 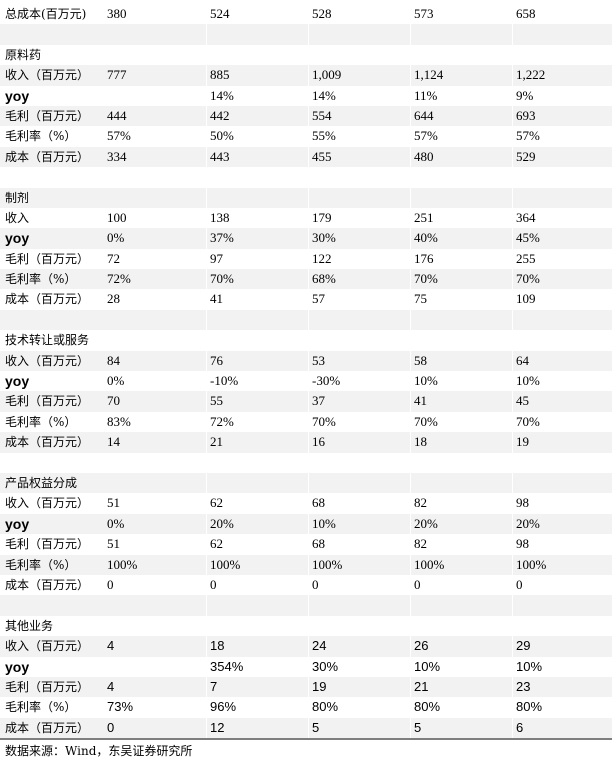 What do you see at coordinates (562, 564) in the screenshot?
I see `value-cell: 100%` at bounding box center [562, 564].